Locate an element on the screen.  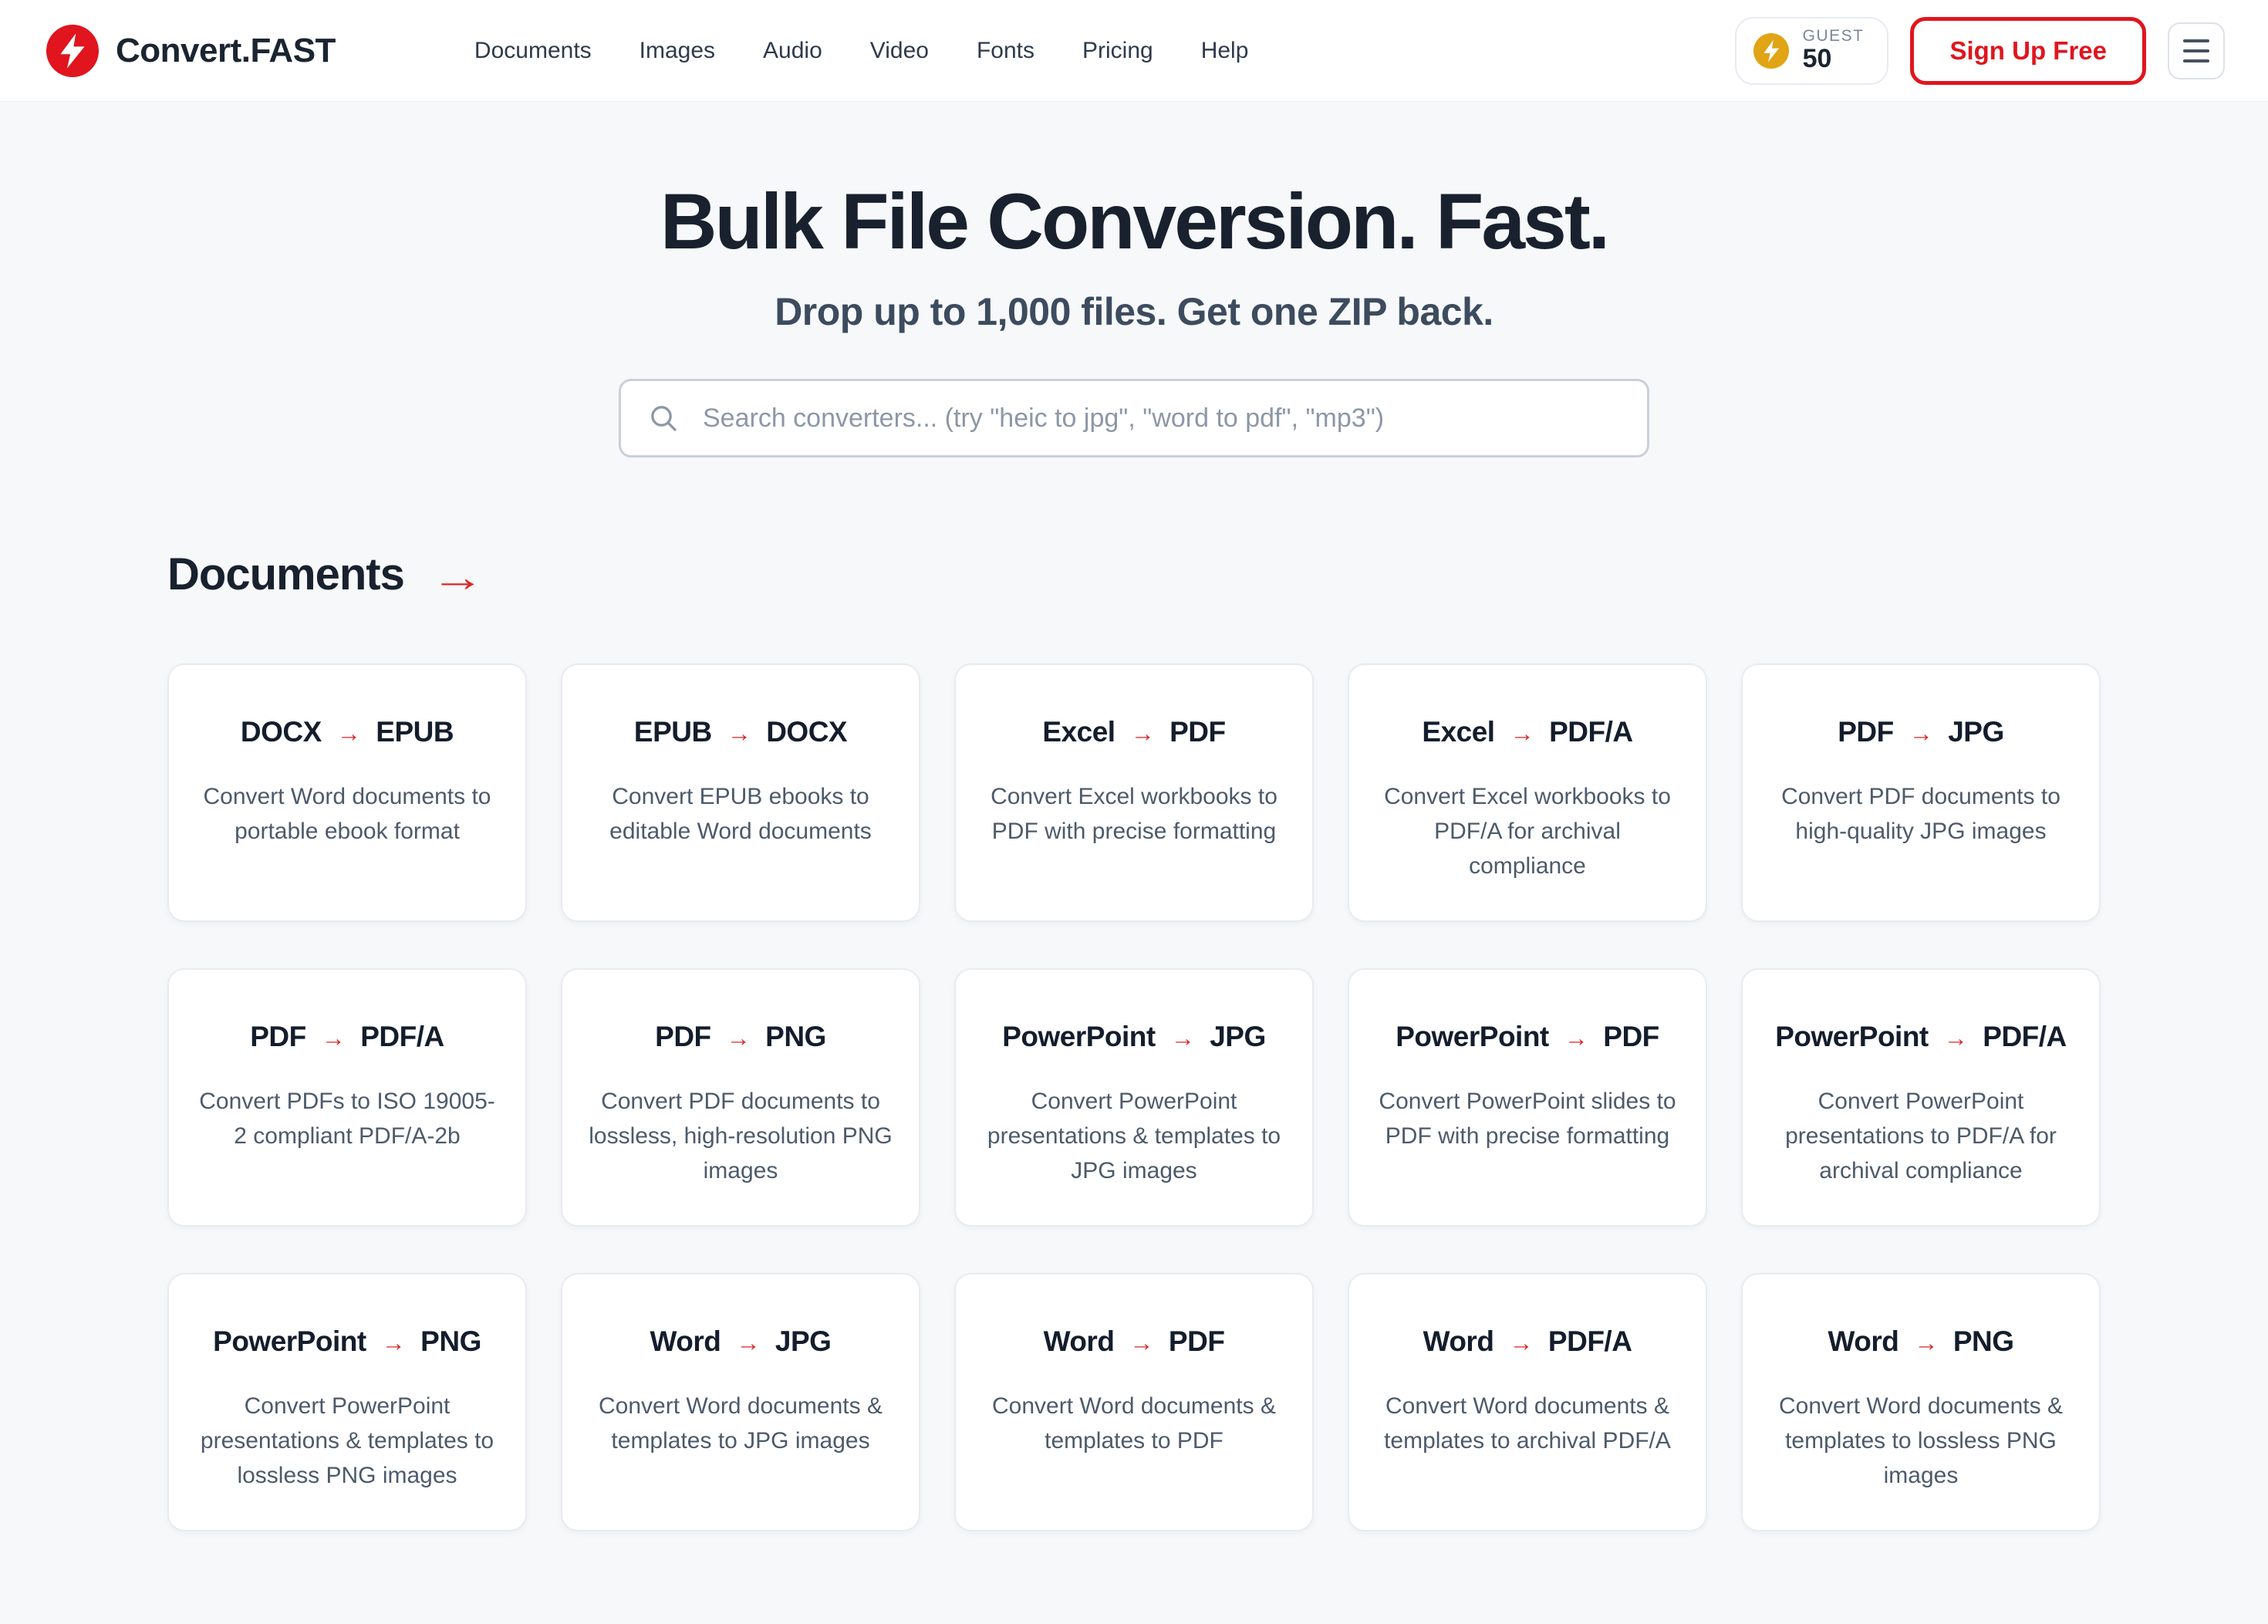
hamburger-menu-button is located at coordinates (2196, 50).